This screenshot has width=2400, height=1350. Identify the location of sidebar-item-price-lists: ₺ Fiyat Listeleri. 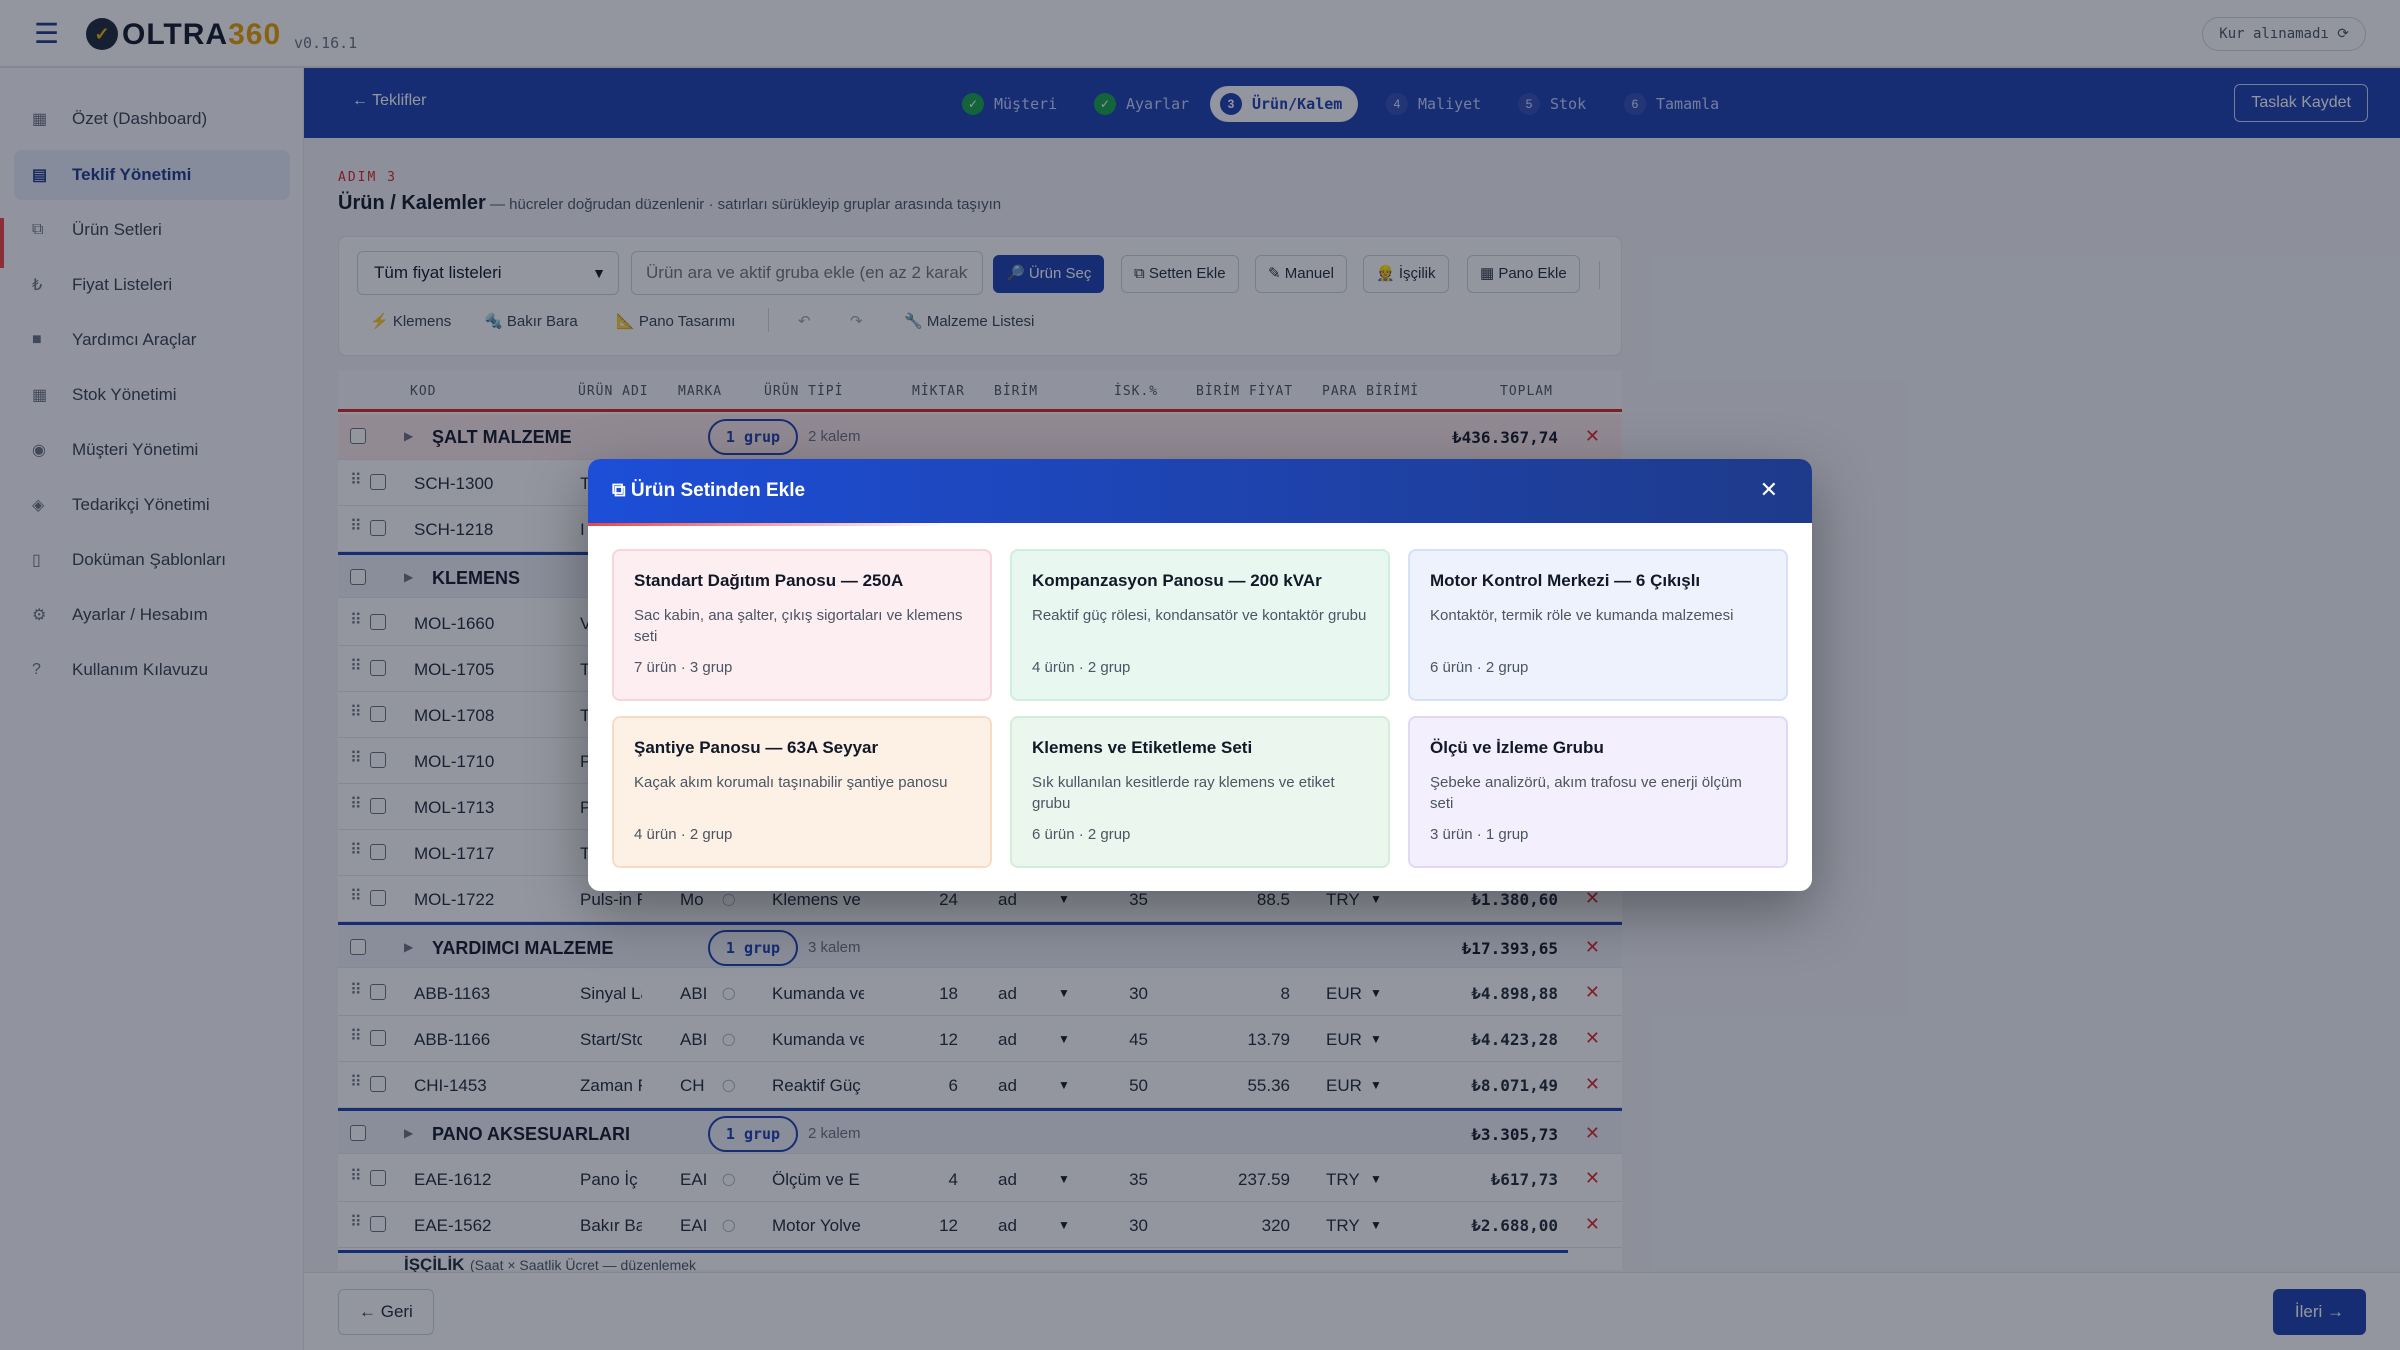
(152, 285).